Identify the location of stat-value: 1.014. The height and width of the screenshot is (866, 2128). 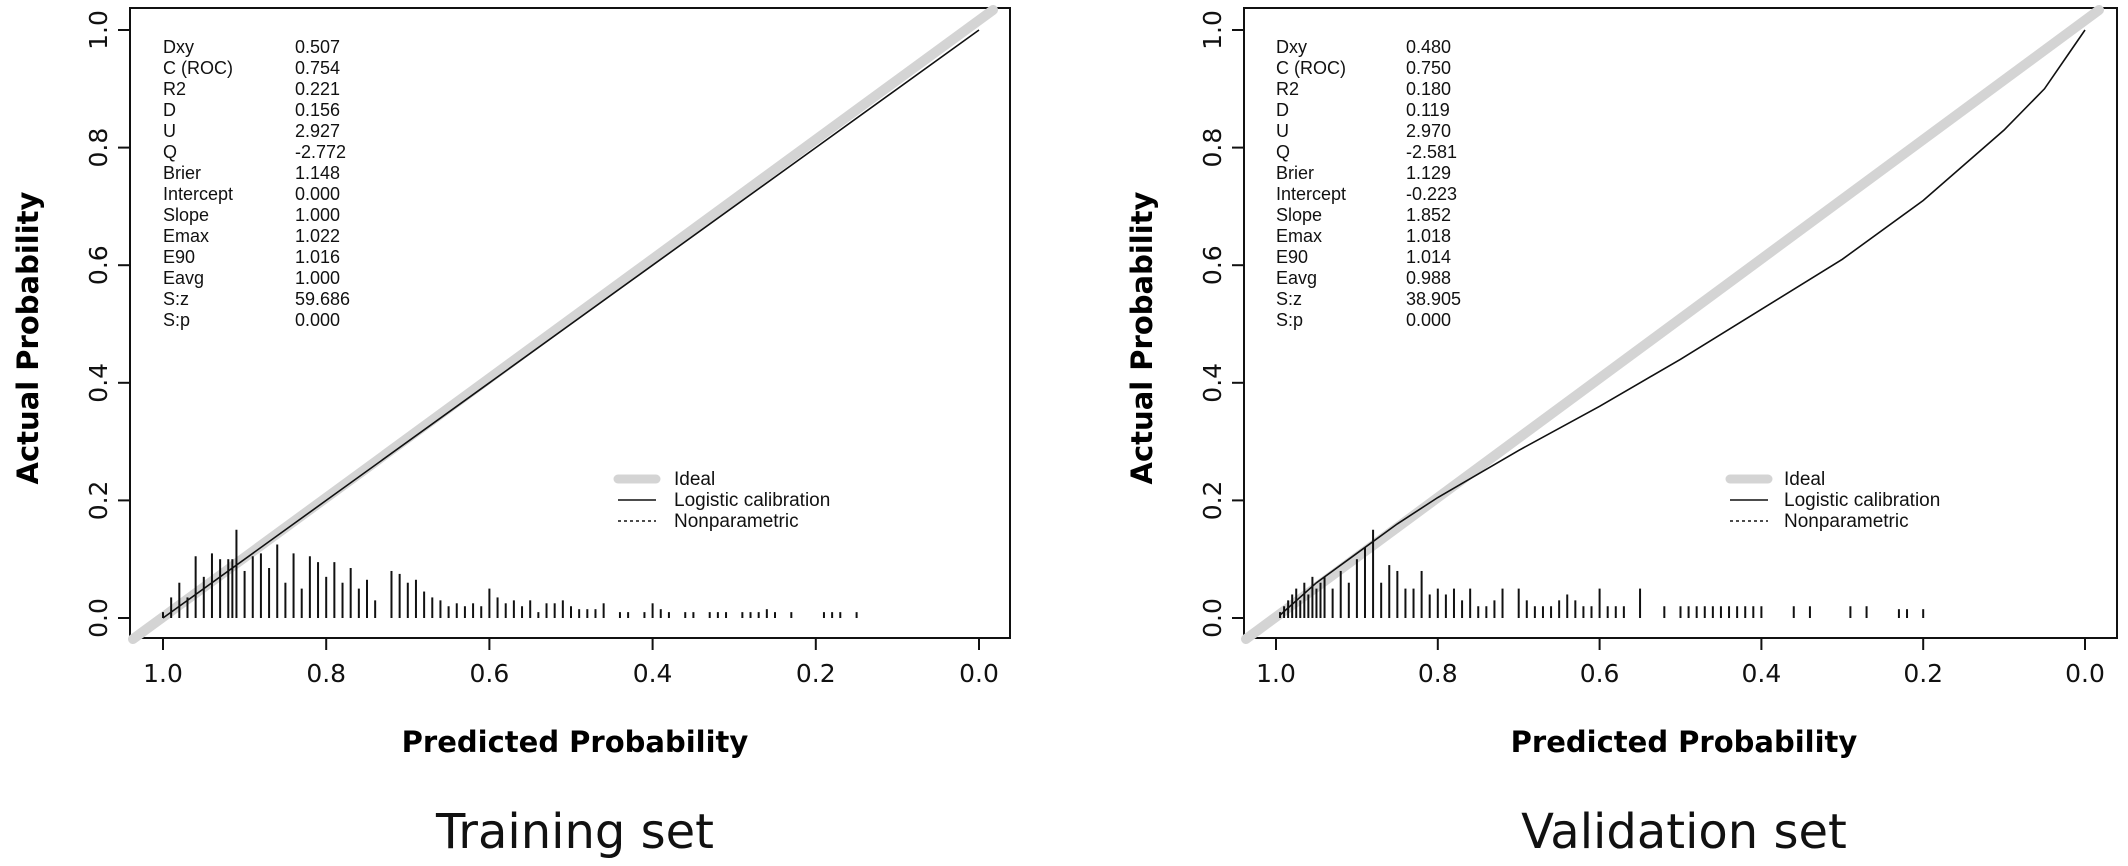
(1428, 257).